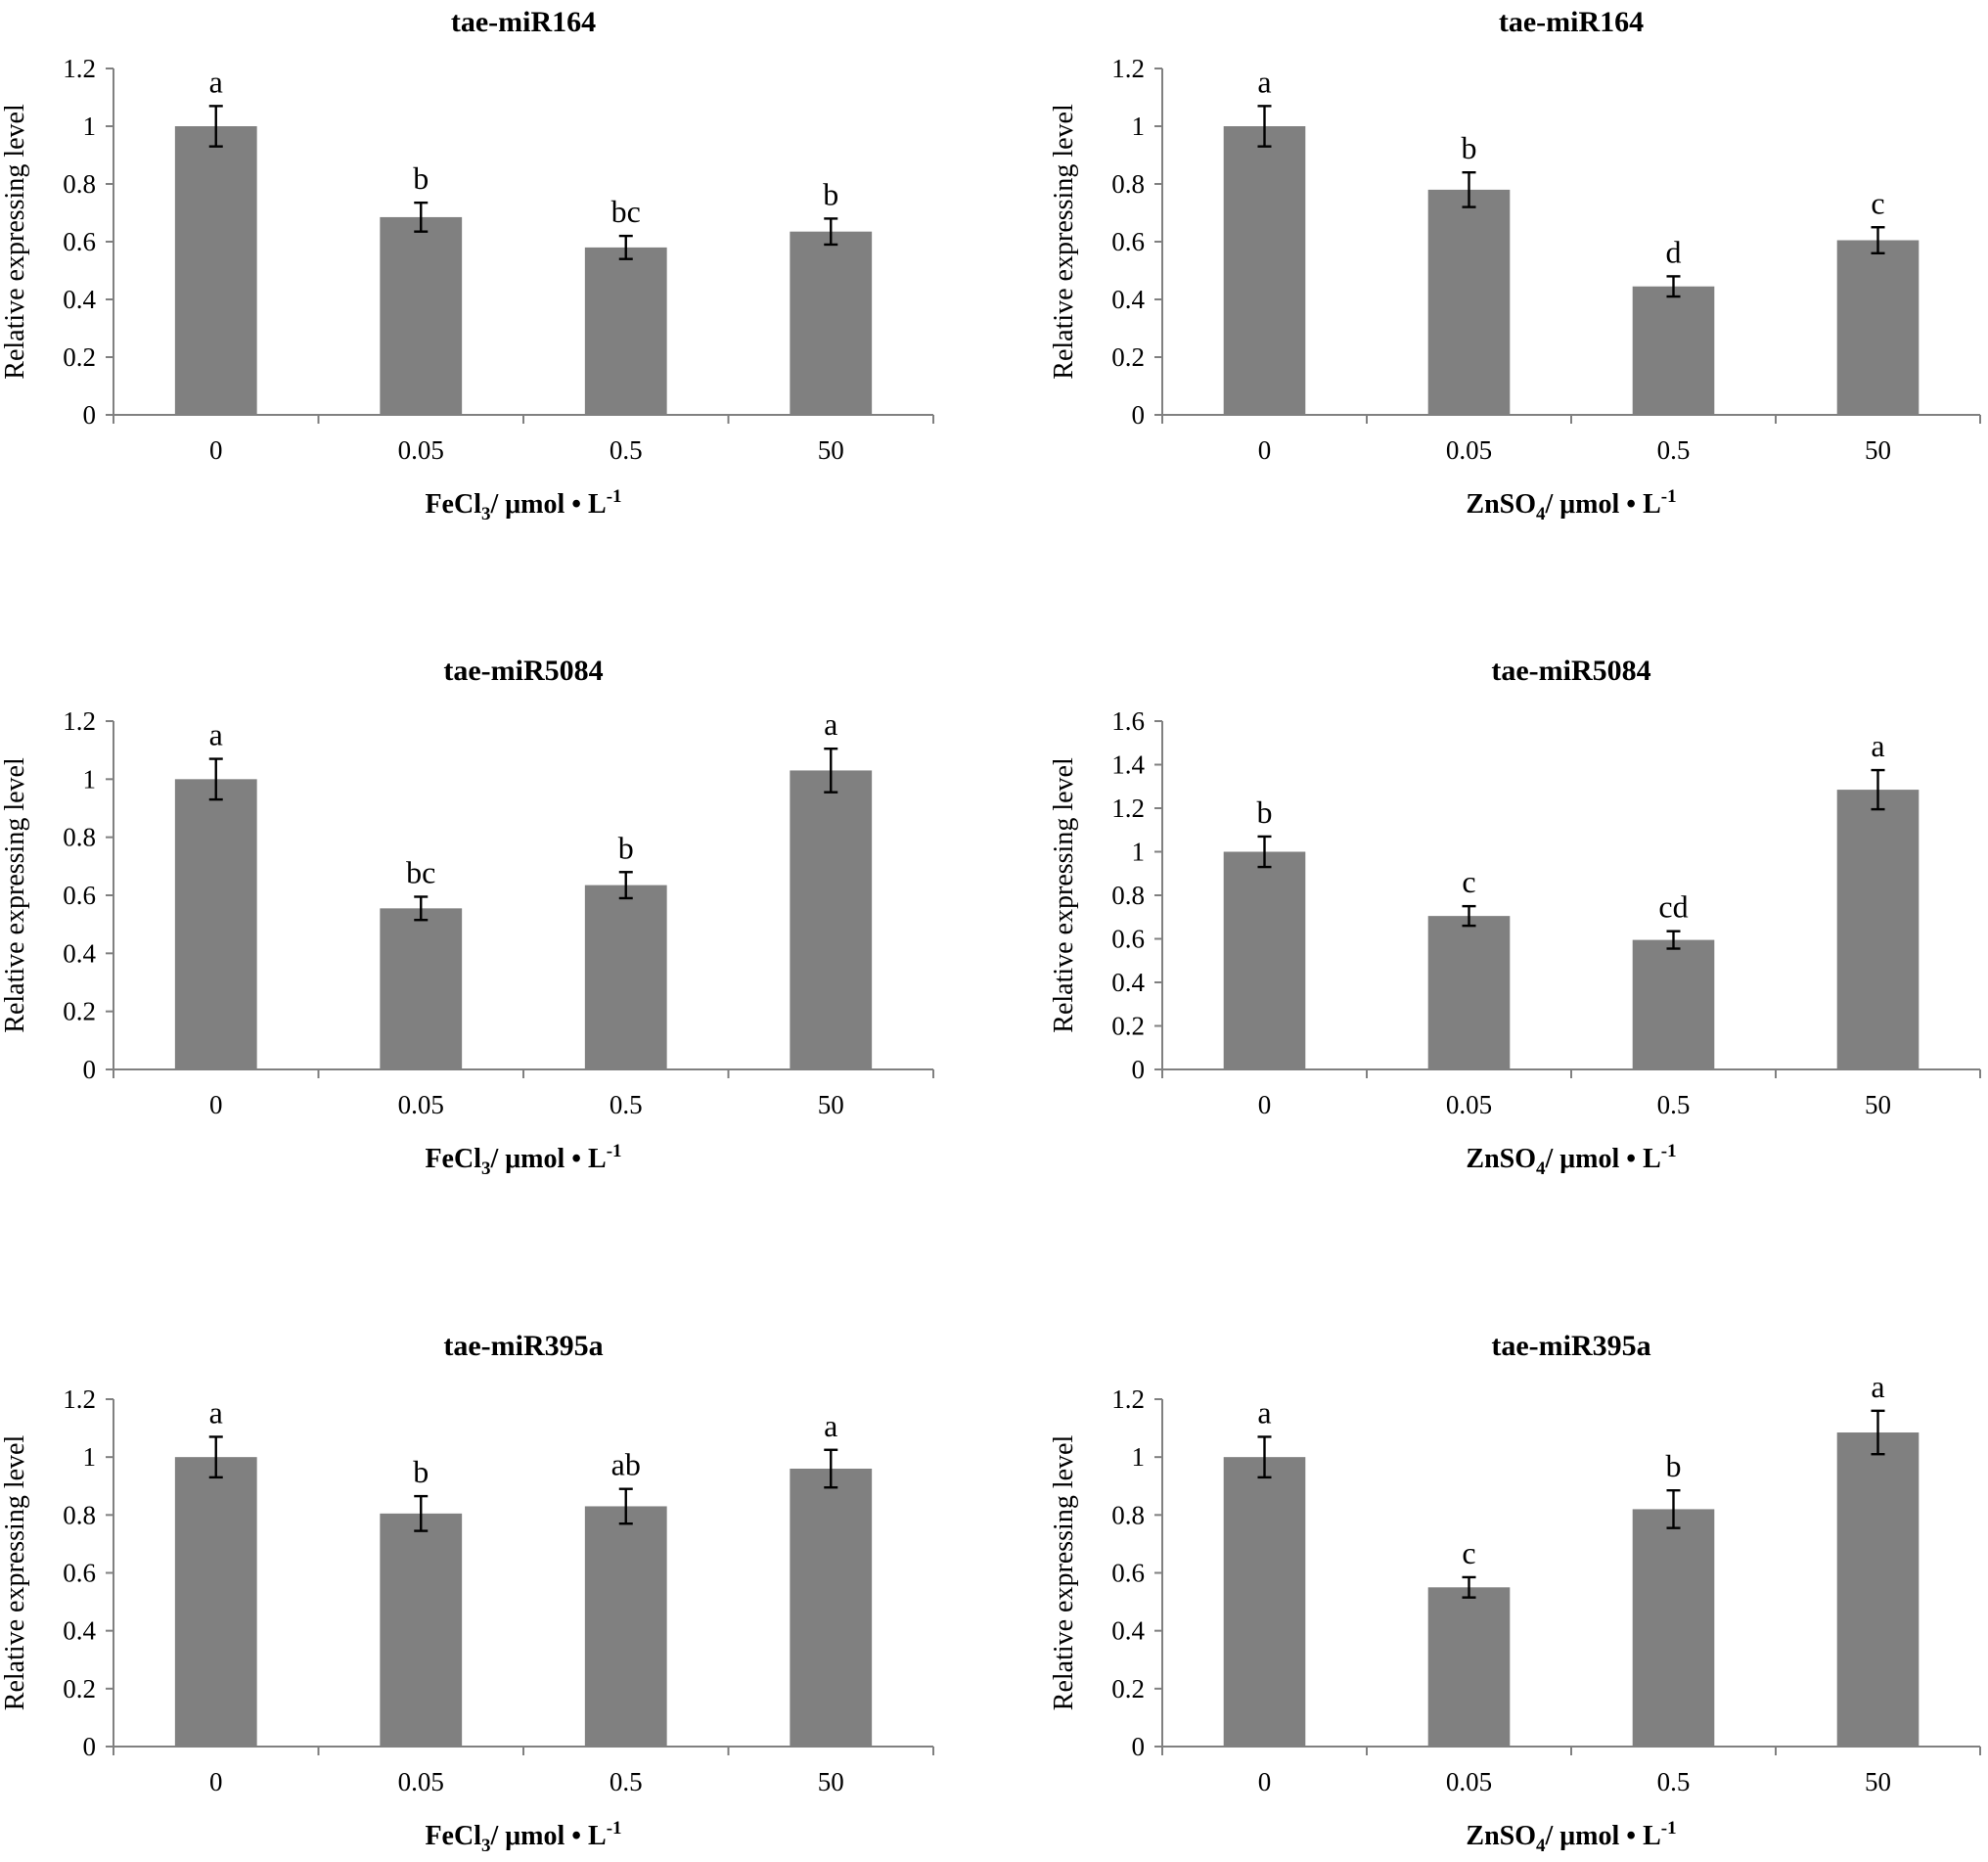  Describe the element at coordinates (1673, 907) in the screenshot. I see `significance-letter: cd` at that location.